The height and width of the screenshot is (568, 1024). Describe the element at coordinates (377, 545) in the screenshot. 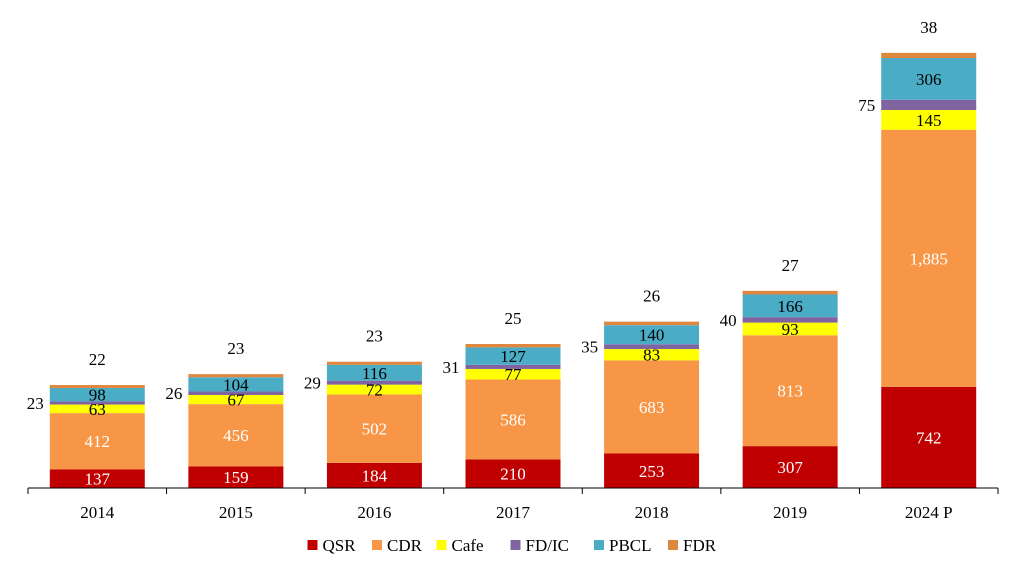

I see `legend-swatch-cdr` at that location.